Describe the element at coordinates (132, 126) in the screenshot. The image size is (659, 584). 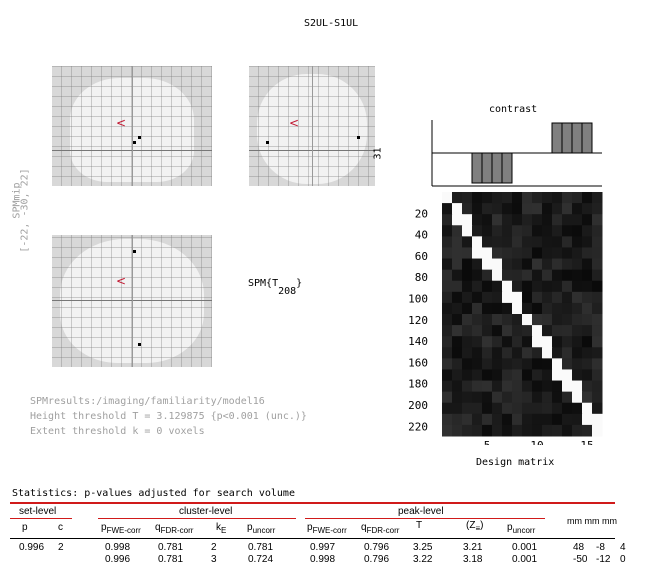
I see `mip-sagittal: <` at that location.